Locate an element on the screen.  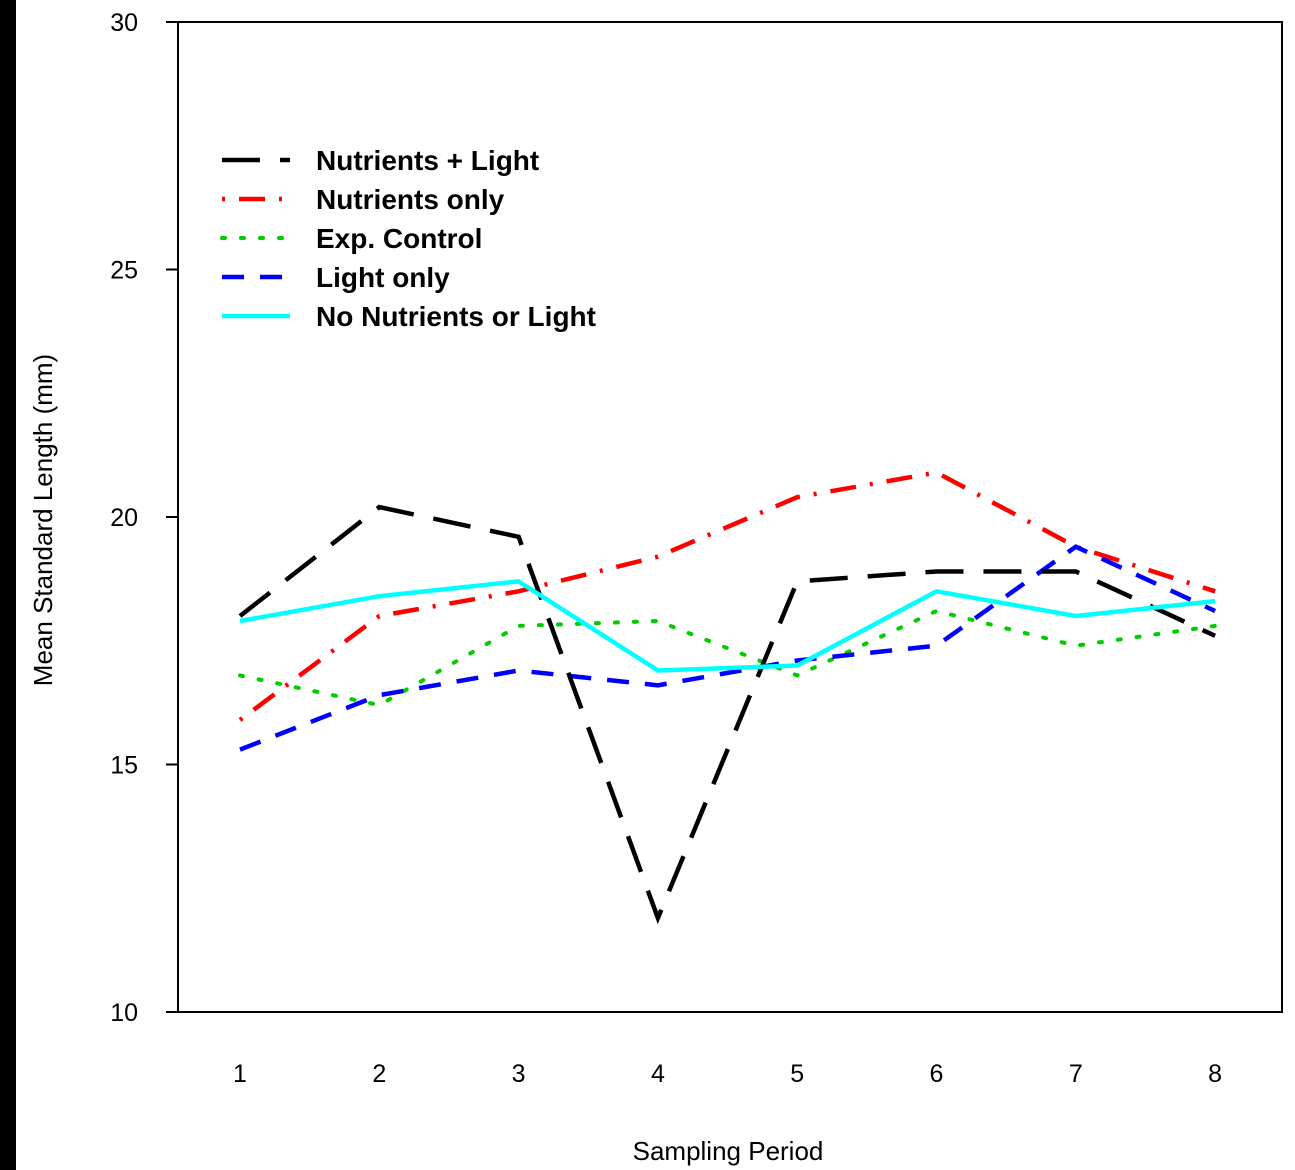
y-axis: 10 15 20 25 30 is located at coordinates (144, 518).